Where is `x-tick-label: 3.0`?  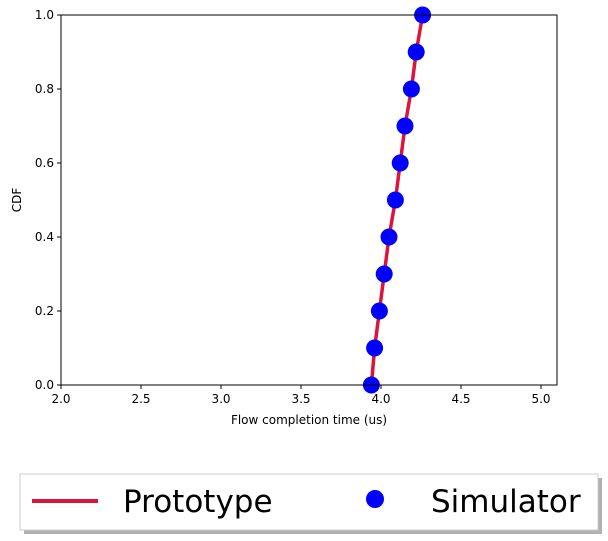 x-tick-label: 3.0 is located at coordinates (220, 399).